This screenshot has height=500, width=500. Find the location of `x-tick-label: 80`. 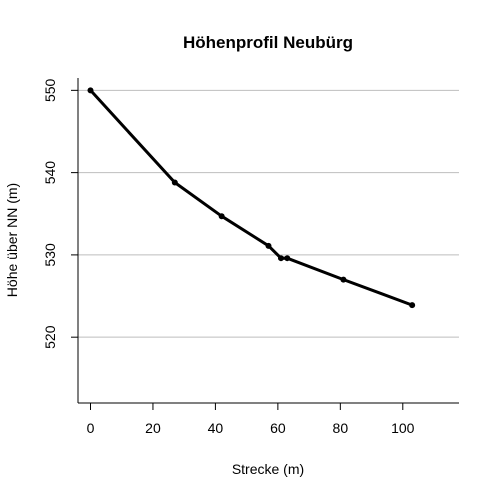

x-tick-label: 80 is located at coordinates (341, 428).